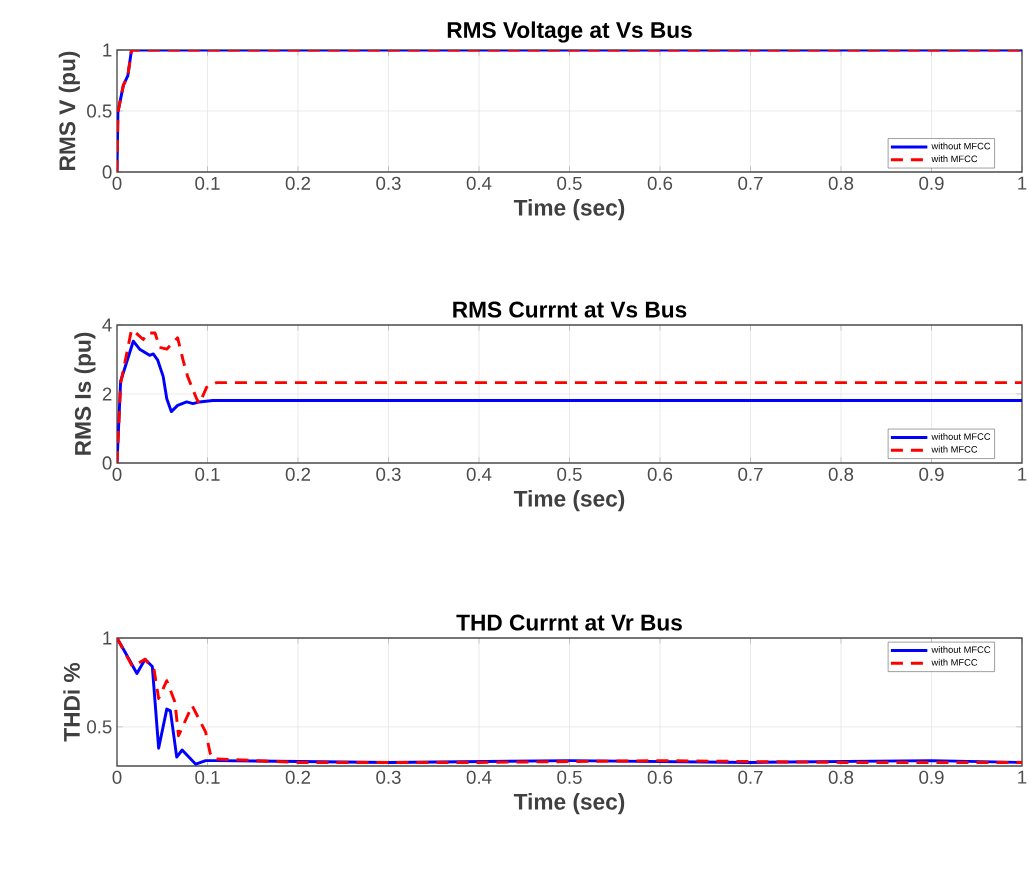 This screenshot has width=1029, height=873. I want to click on line-series, so click(569, 110).